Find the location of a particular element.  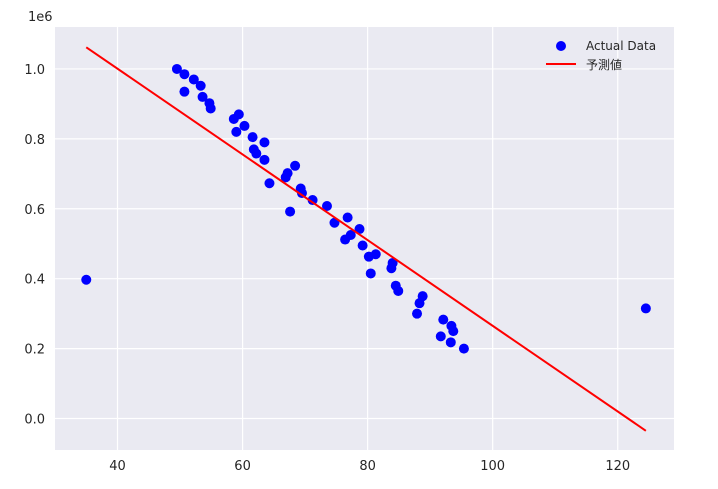

x-tick-labels: 40 60 80 100 120 is located at coordinates (369, 466).